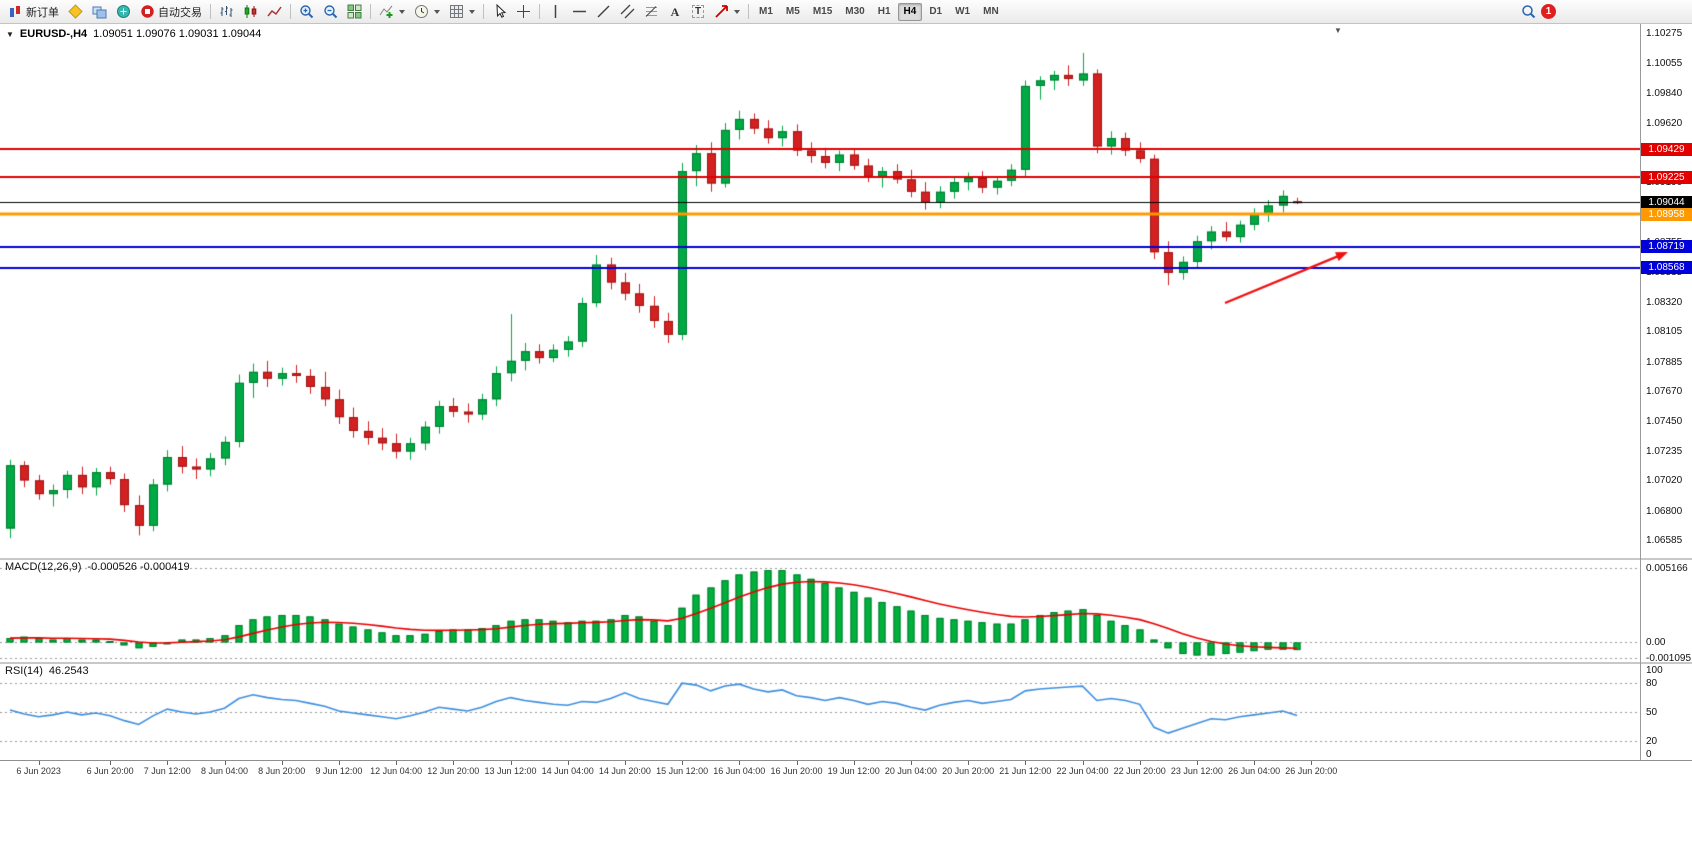 This screenshot has height=846, width=1692. I want to click on clock-icon, so click(421, 11).